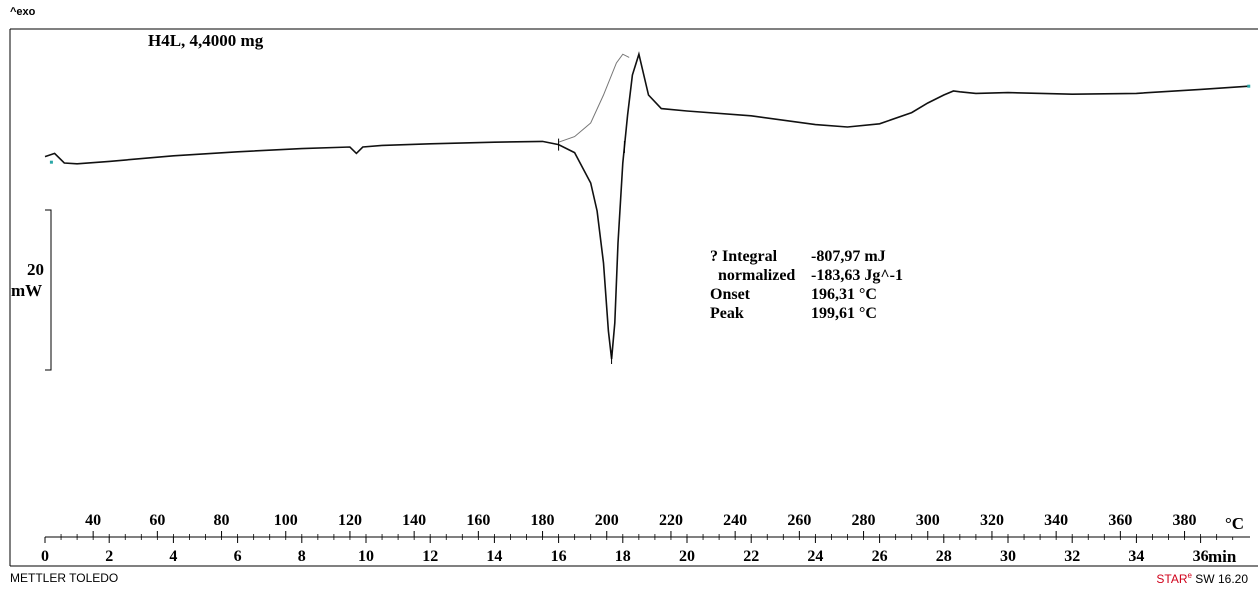  Describe the element at coordinates (238, 556) in the screenshot. I see `time-tick-label: 6` at that location.